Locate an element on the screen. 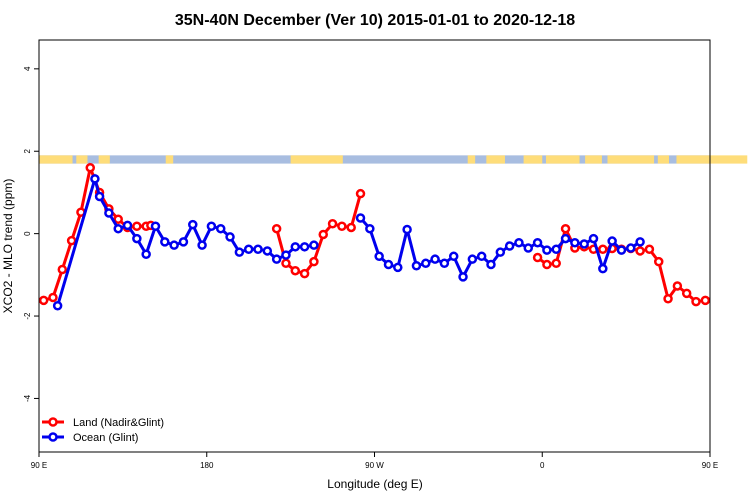 This screenshot has height=500, width=750. legend-label: Land (Nadir&Glint) is located at coordinates (118, 423).